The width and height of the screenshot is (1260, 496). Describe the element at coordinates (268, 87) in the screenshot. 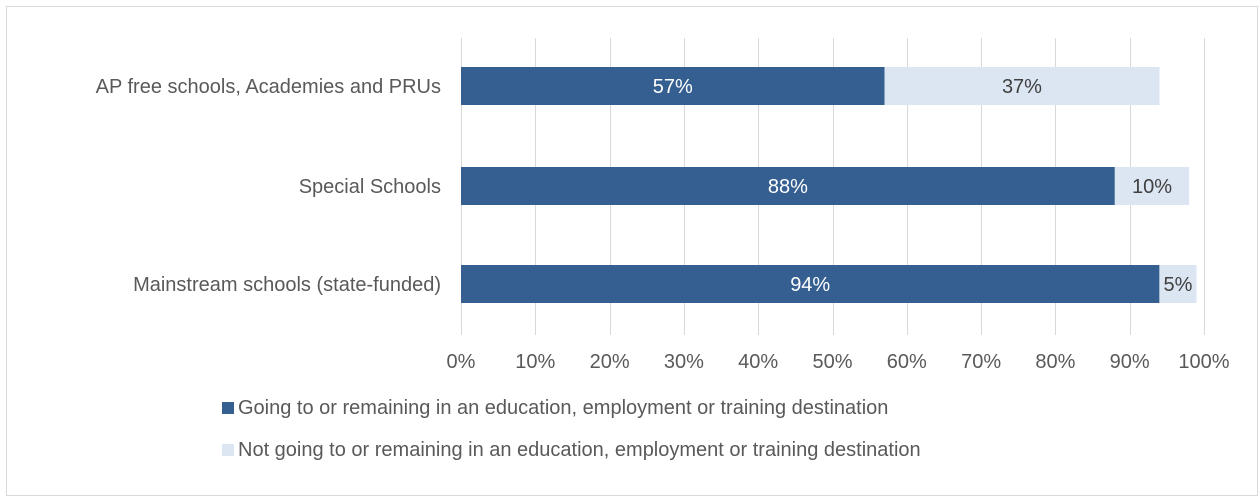

I see `category-label: AP free schools, Academies and PRUs` at that location.